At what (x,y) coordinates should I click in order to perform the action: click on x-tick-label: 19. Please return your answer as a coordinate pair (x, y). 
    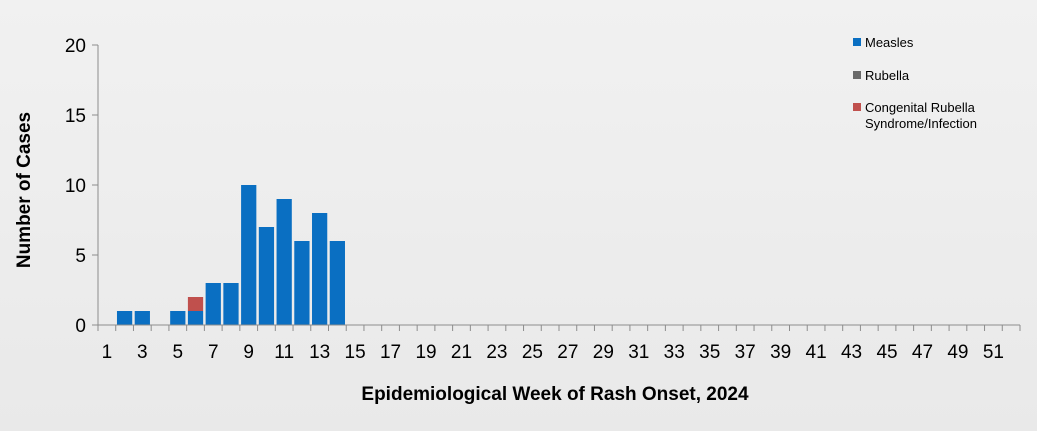
    Looking at the image, I should click on (425, 352).